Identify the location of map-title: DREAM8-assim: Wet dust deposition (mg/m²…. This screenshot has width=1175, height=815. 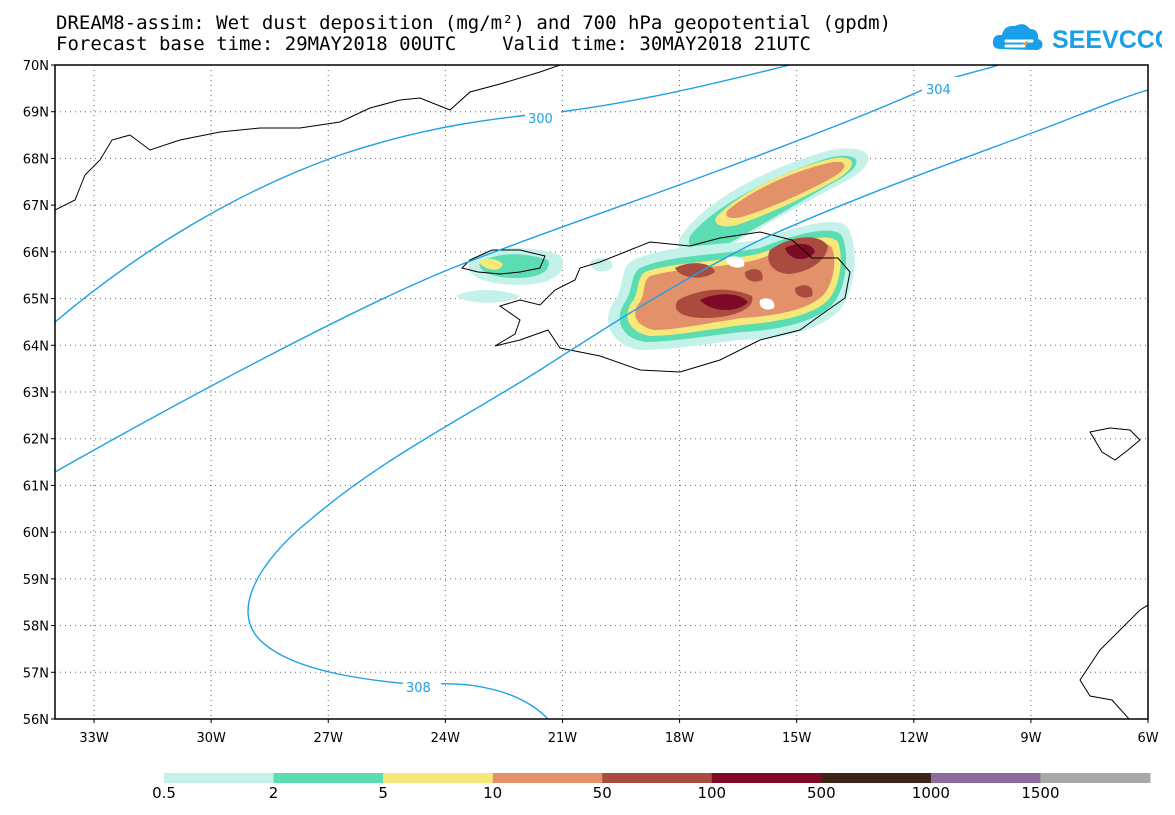
(474, 23).